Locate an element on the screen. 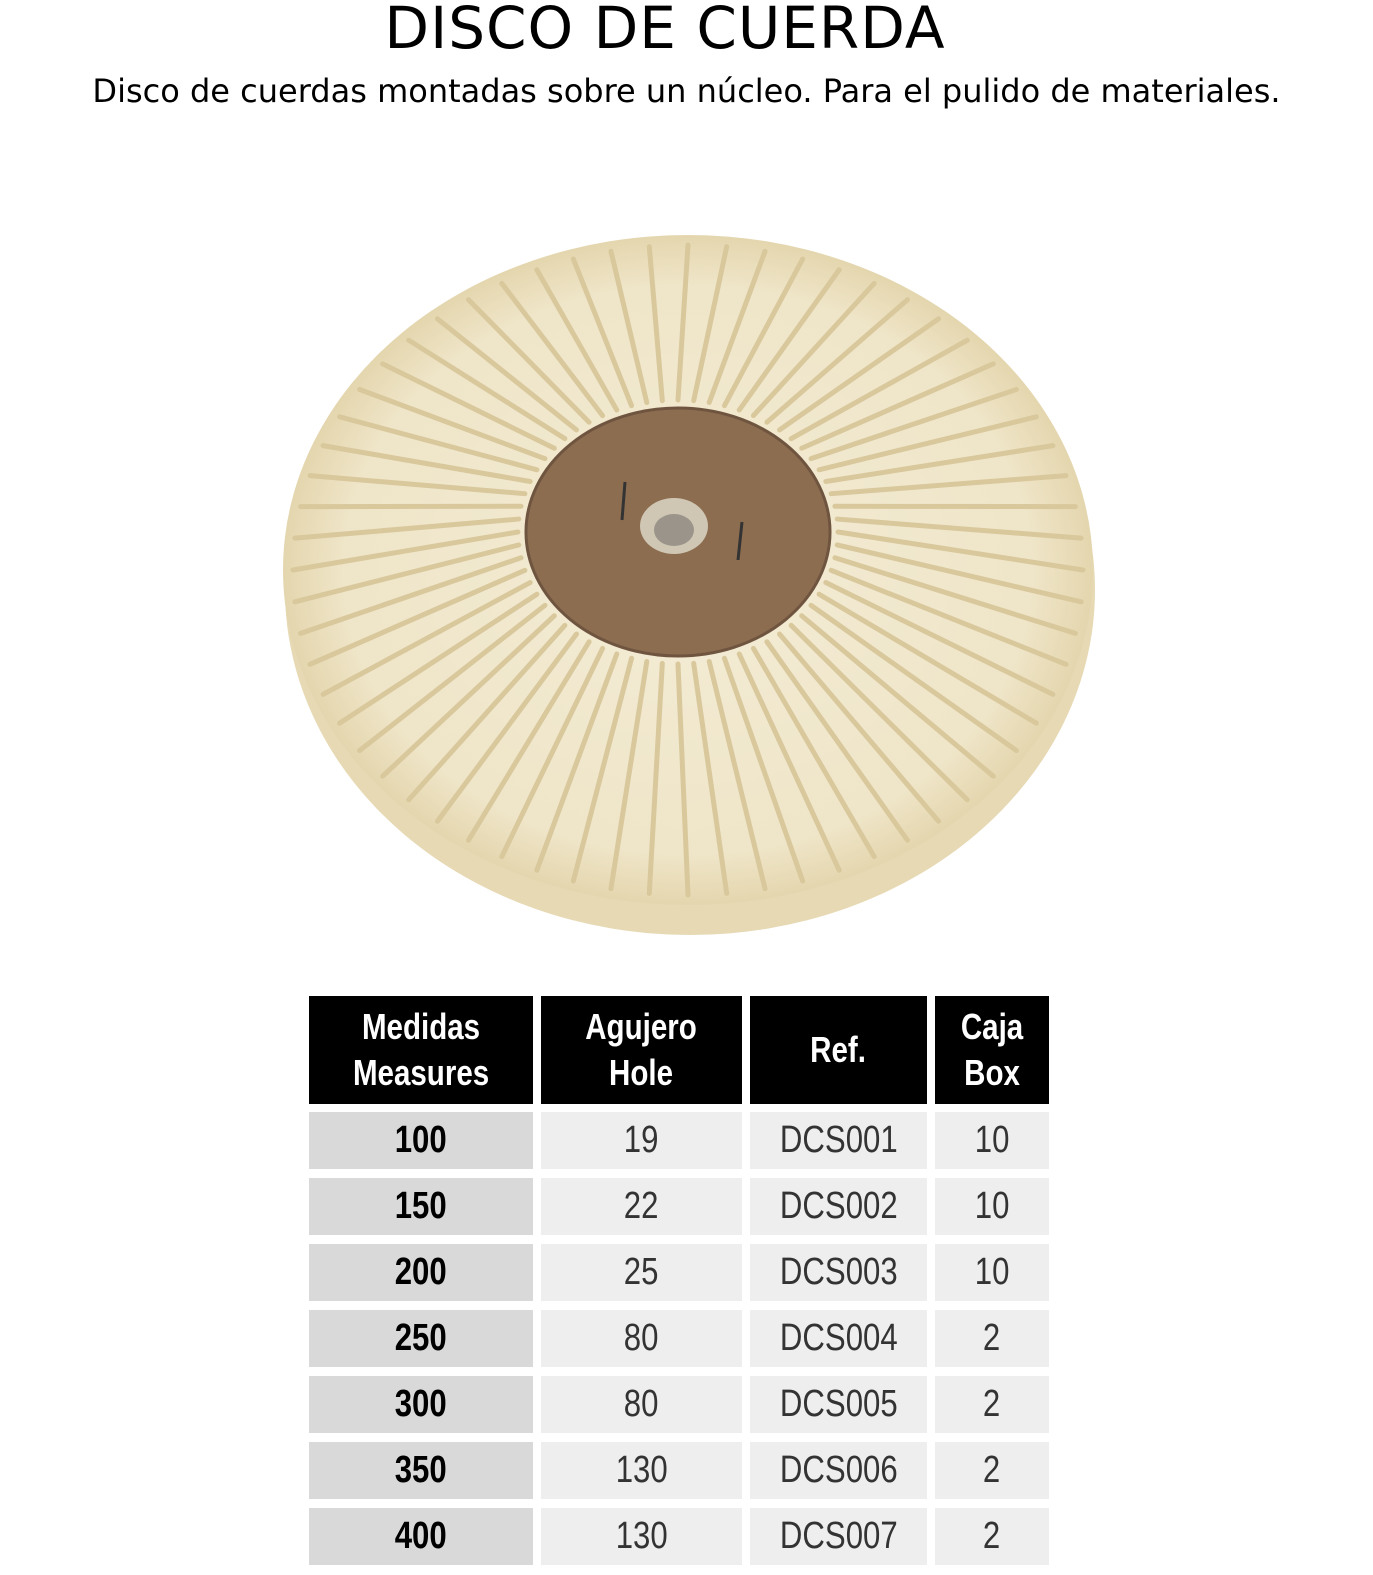 The width and height of the screenshot is (1373, 1575). table-cell: 19 is located at coordinates (641, 1140).